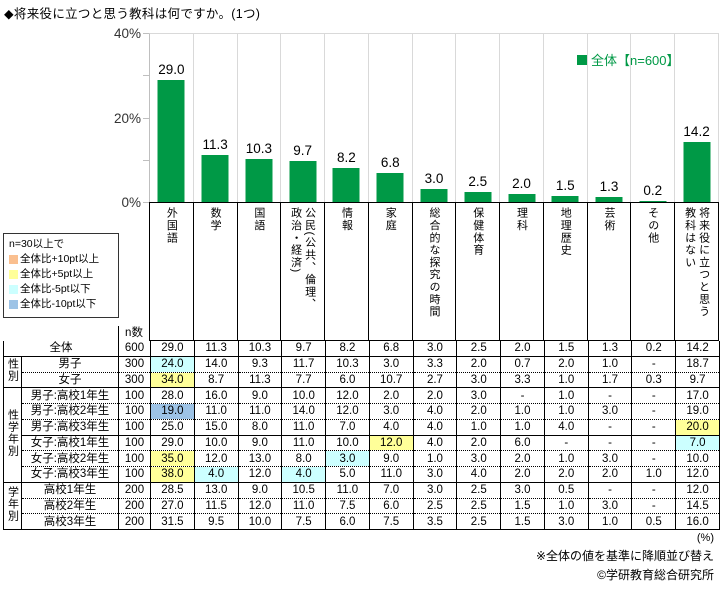  I want to click on category-label: その他, so click(652, 225).